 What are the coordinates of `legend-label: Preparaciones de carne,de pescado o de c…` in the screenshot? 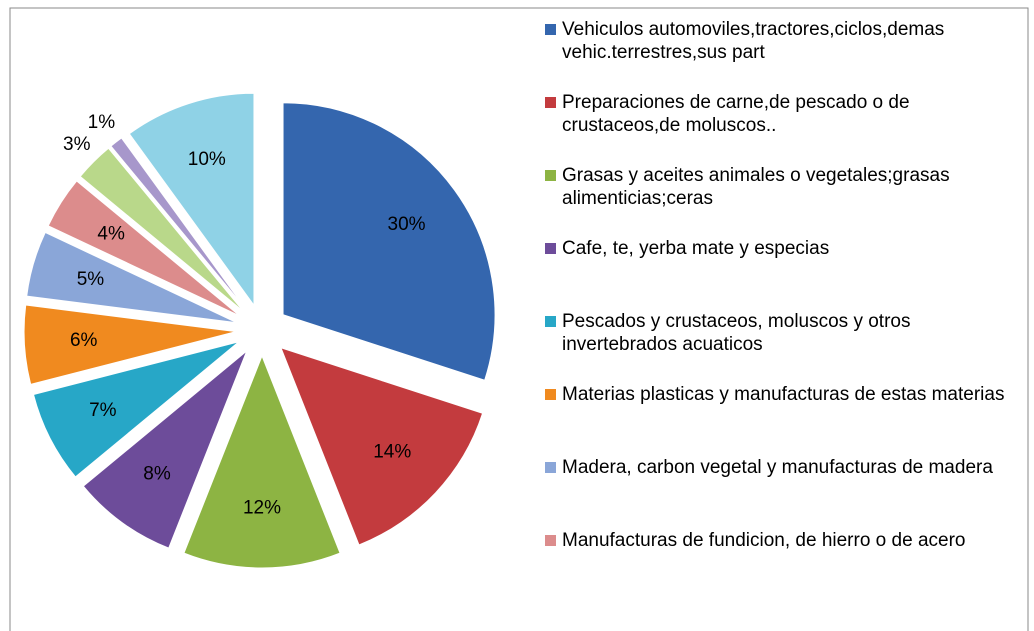 It's located at (736, 114).